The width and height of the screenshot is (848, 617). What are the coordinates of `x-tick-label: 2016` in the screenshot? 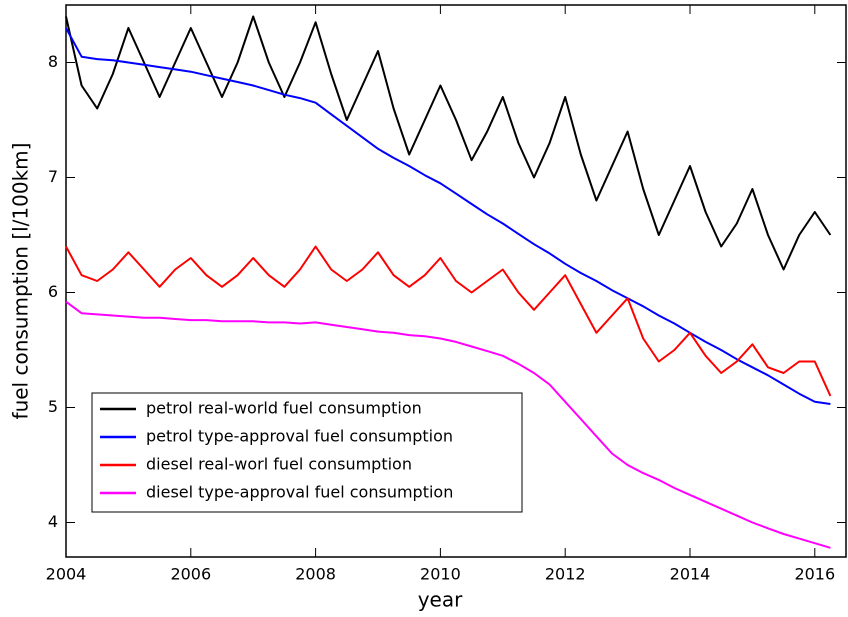 It's located at (814, 574).